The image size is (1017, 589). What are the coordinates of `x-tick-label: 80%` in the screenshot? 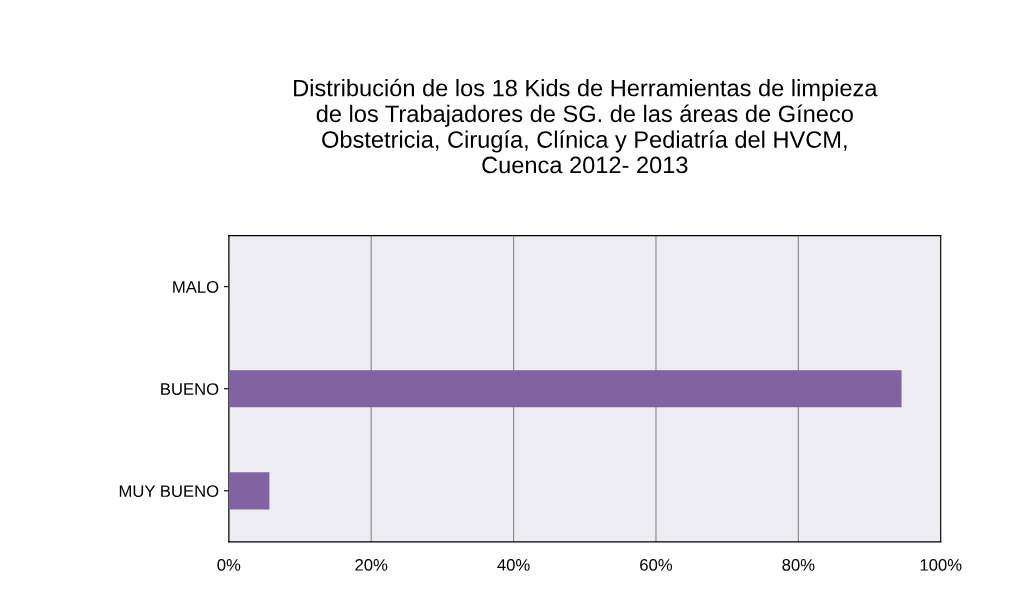 It's located at (798, 564).